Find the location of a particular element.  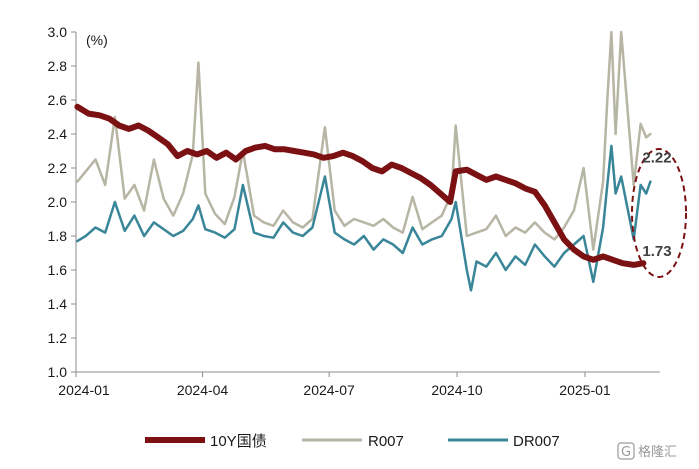

annotation-label: 1.73 is located at coordinates (656, 251).